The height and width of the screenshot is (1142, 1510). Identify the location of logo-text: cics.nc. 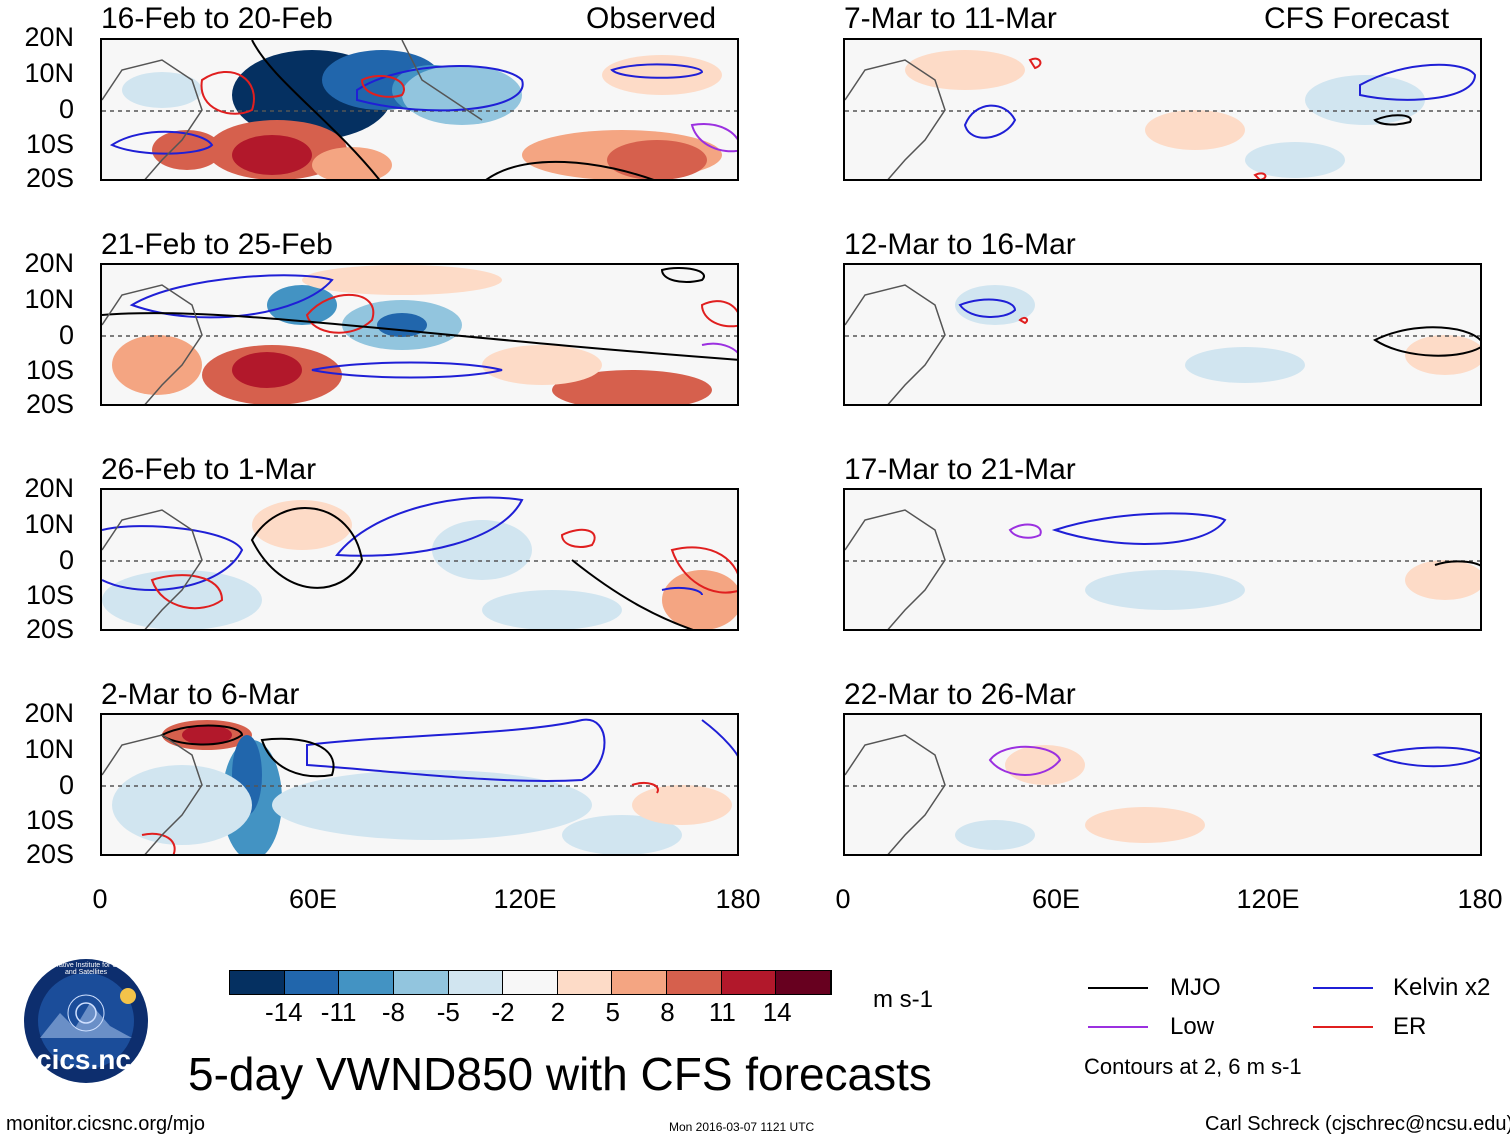
(83, 1059).